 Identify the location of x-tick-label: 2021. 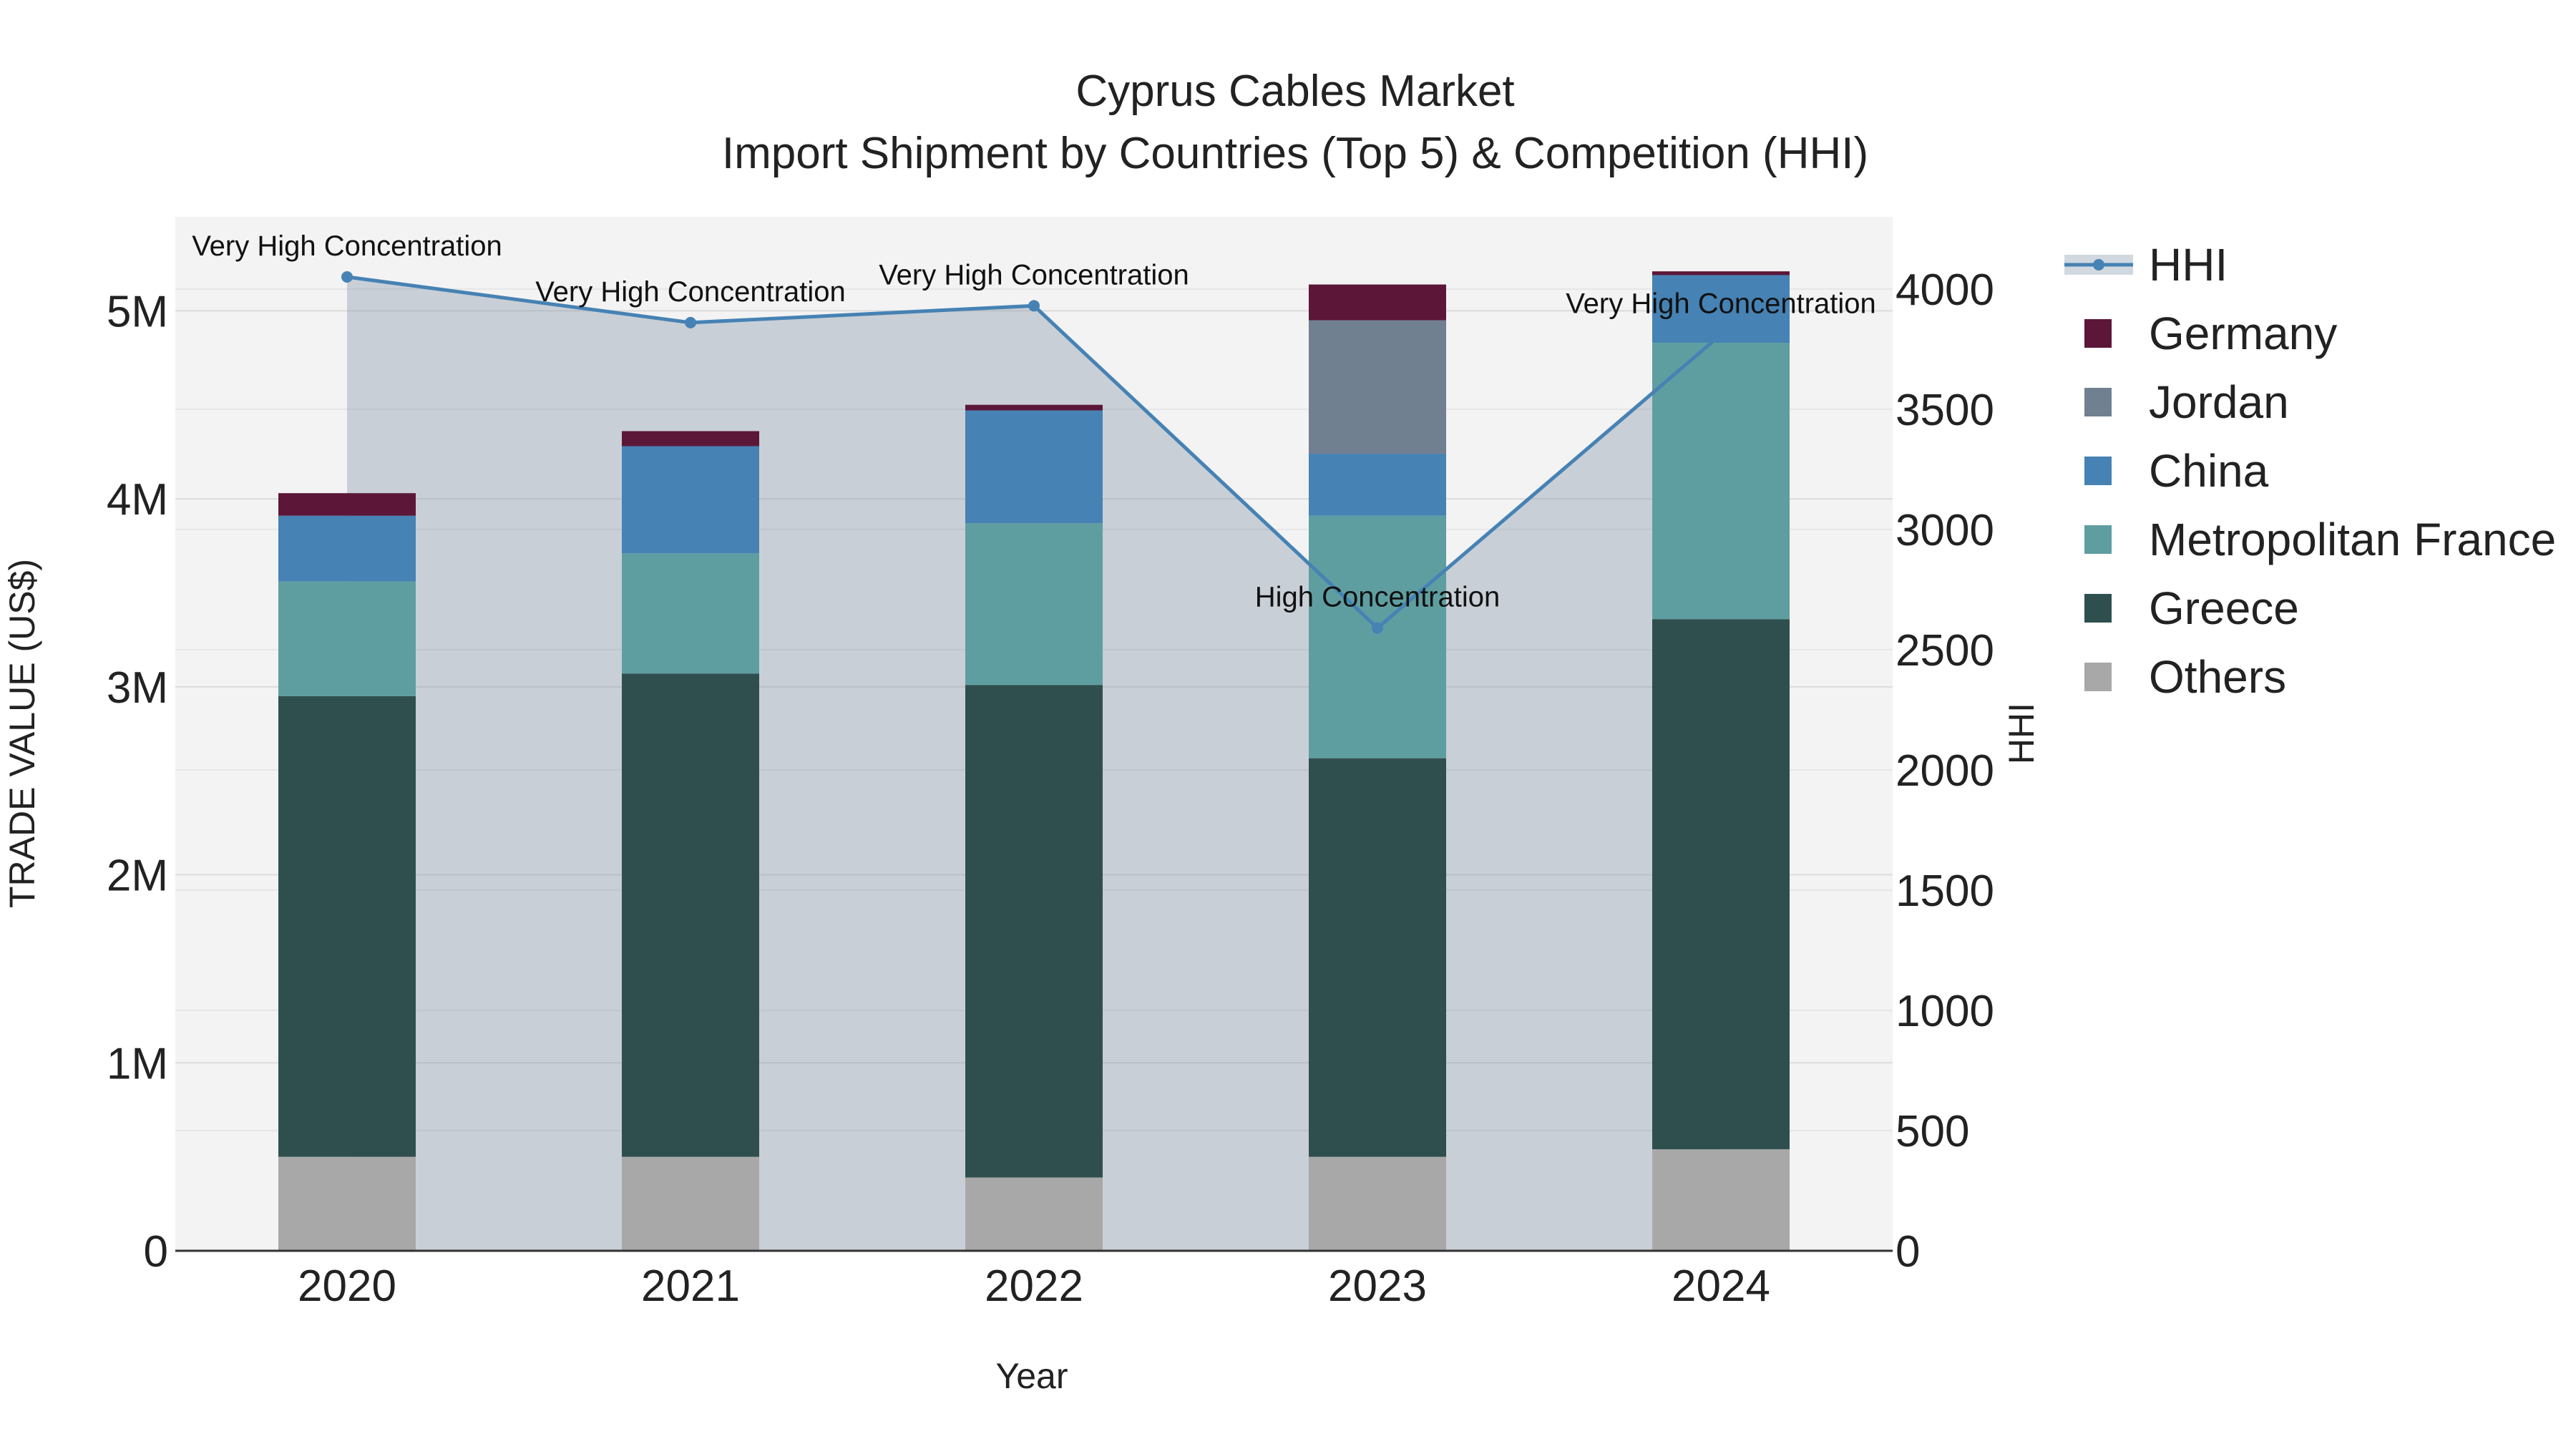
(690, 1286).